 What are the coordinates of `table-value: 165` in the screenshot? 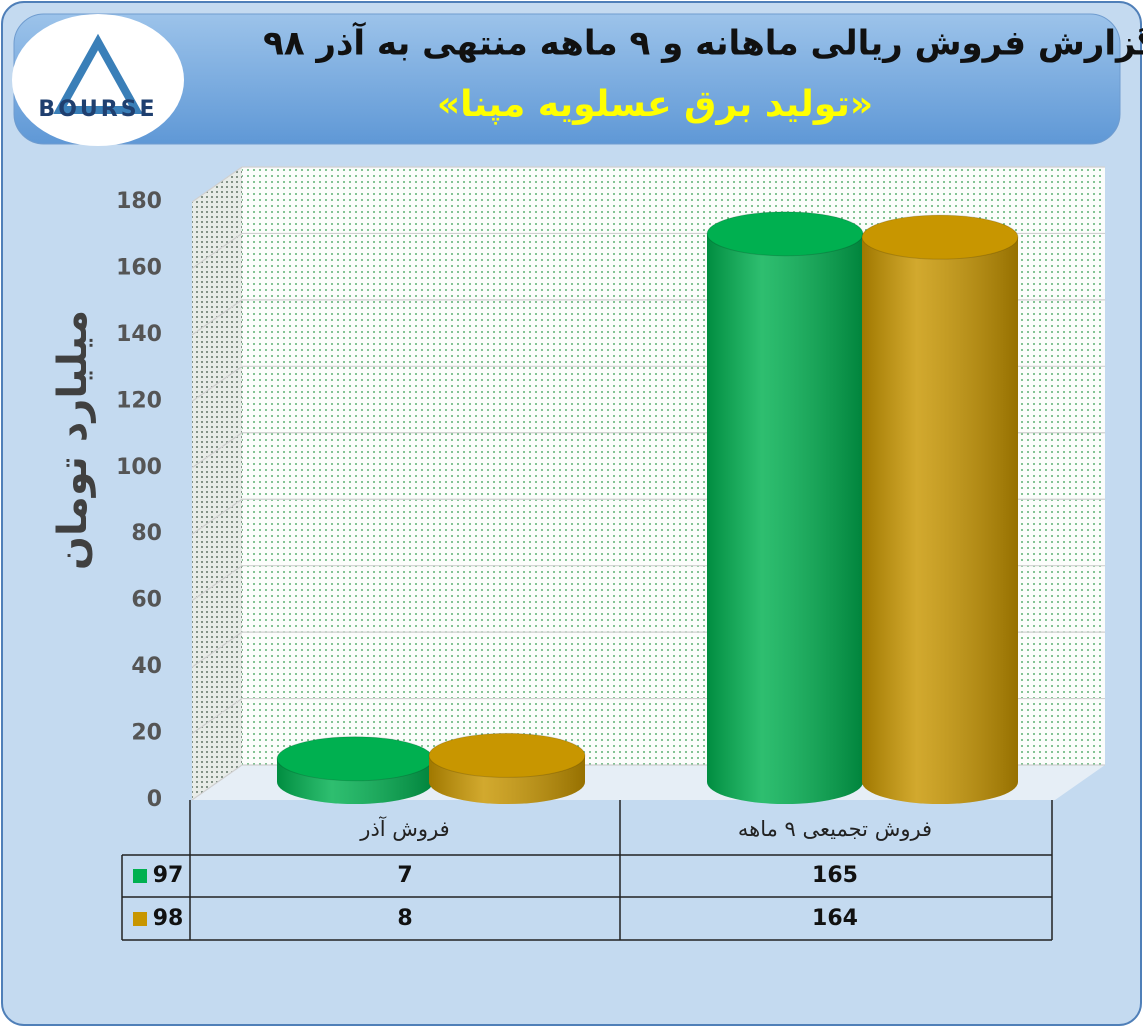 It's located at (835, 875).